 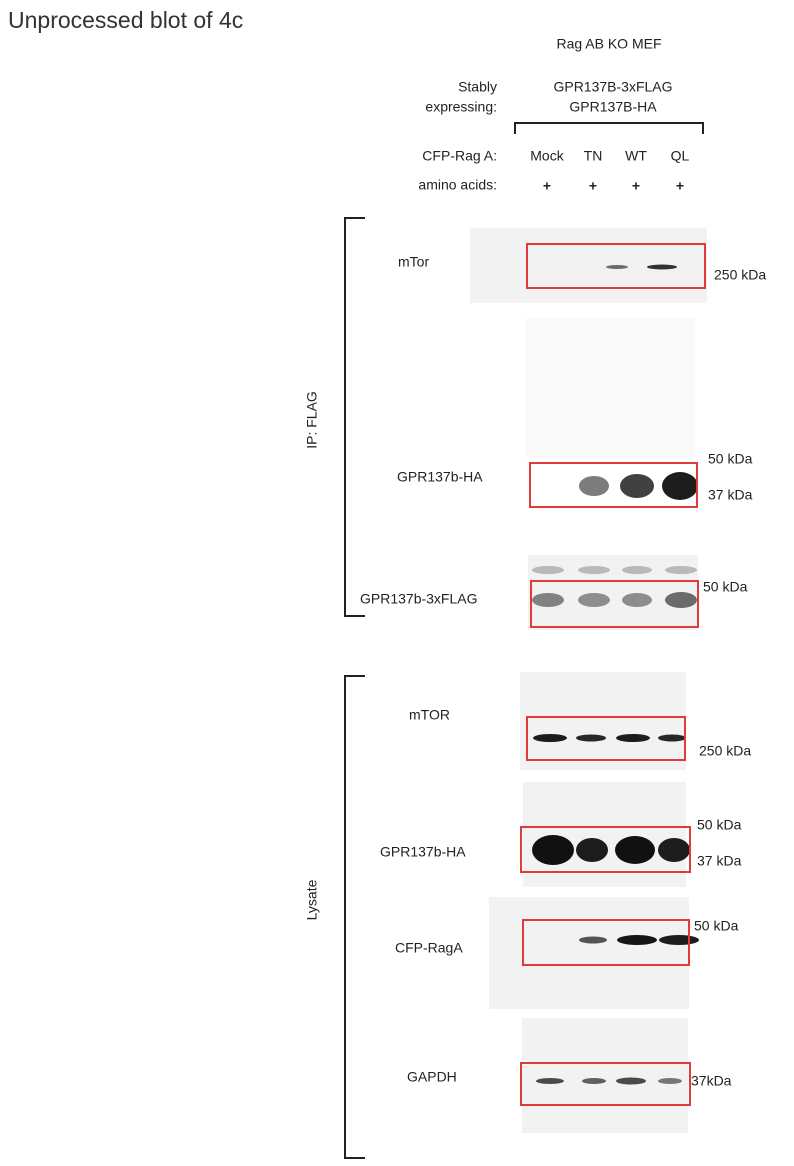 I want to click on group-label: Lysate, so click(x=312, y=899).